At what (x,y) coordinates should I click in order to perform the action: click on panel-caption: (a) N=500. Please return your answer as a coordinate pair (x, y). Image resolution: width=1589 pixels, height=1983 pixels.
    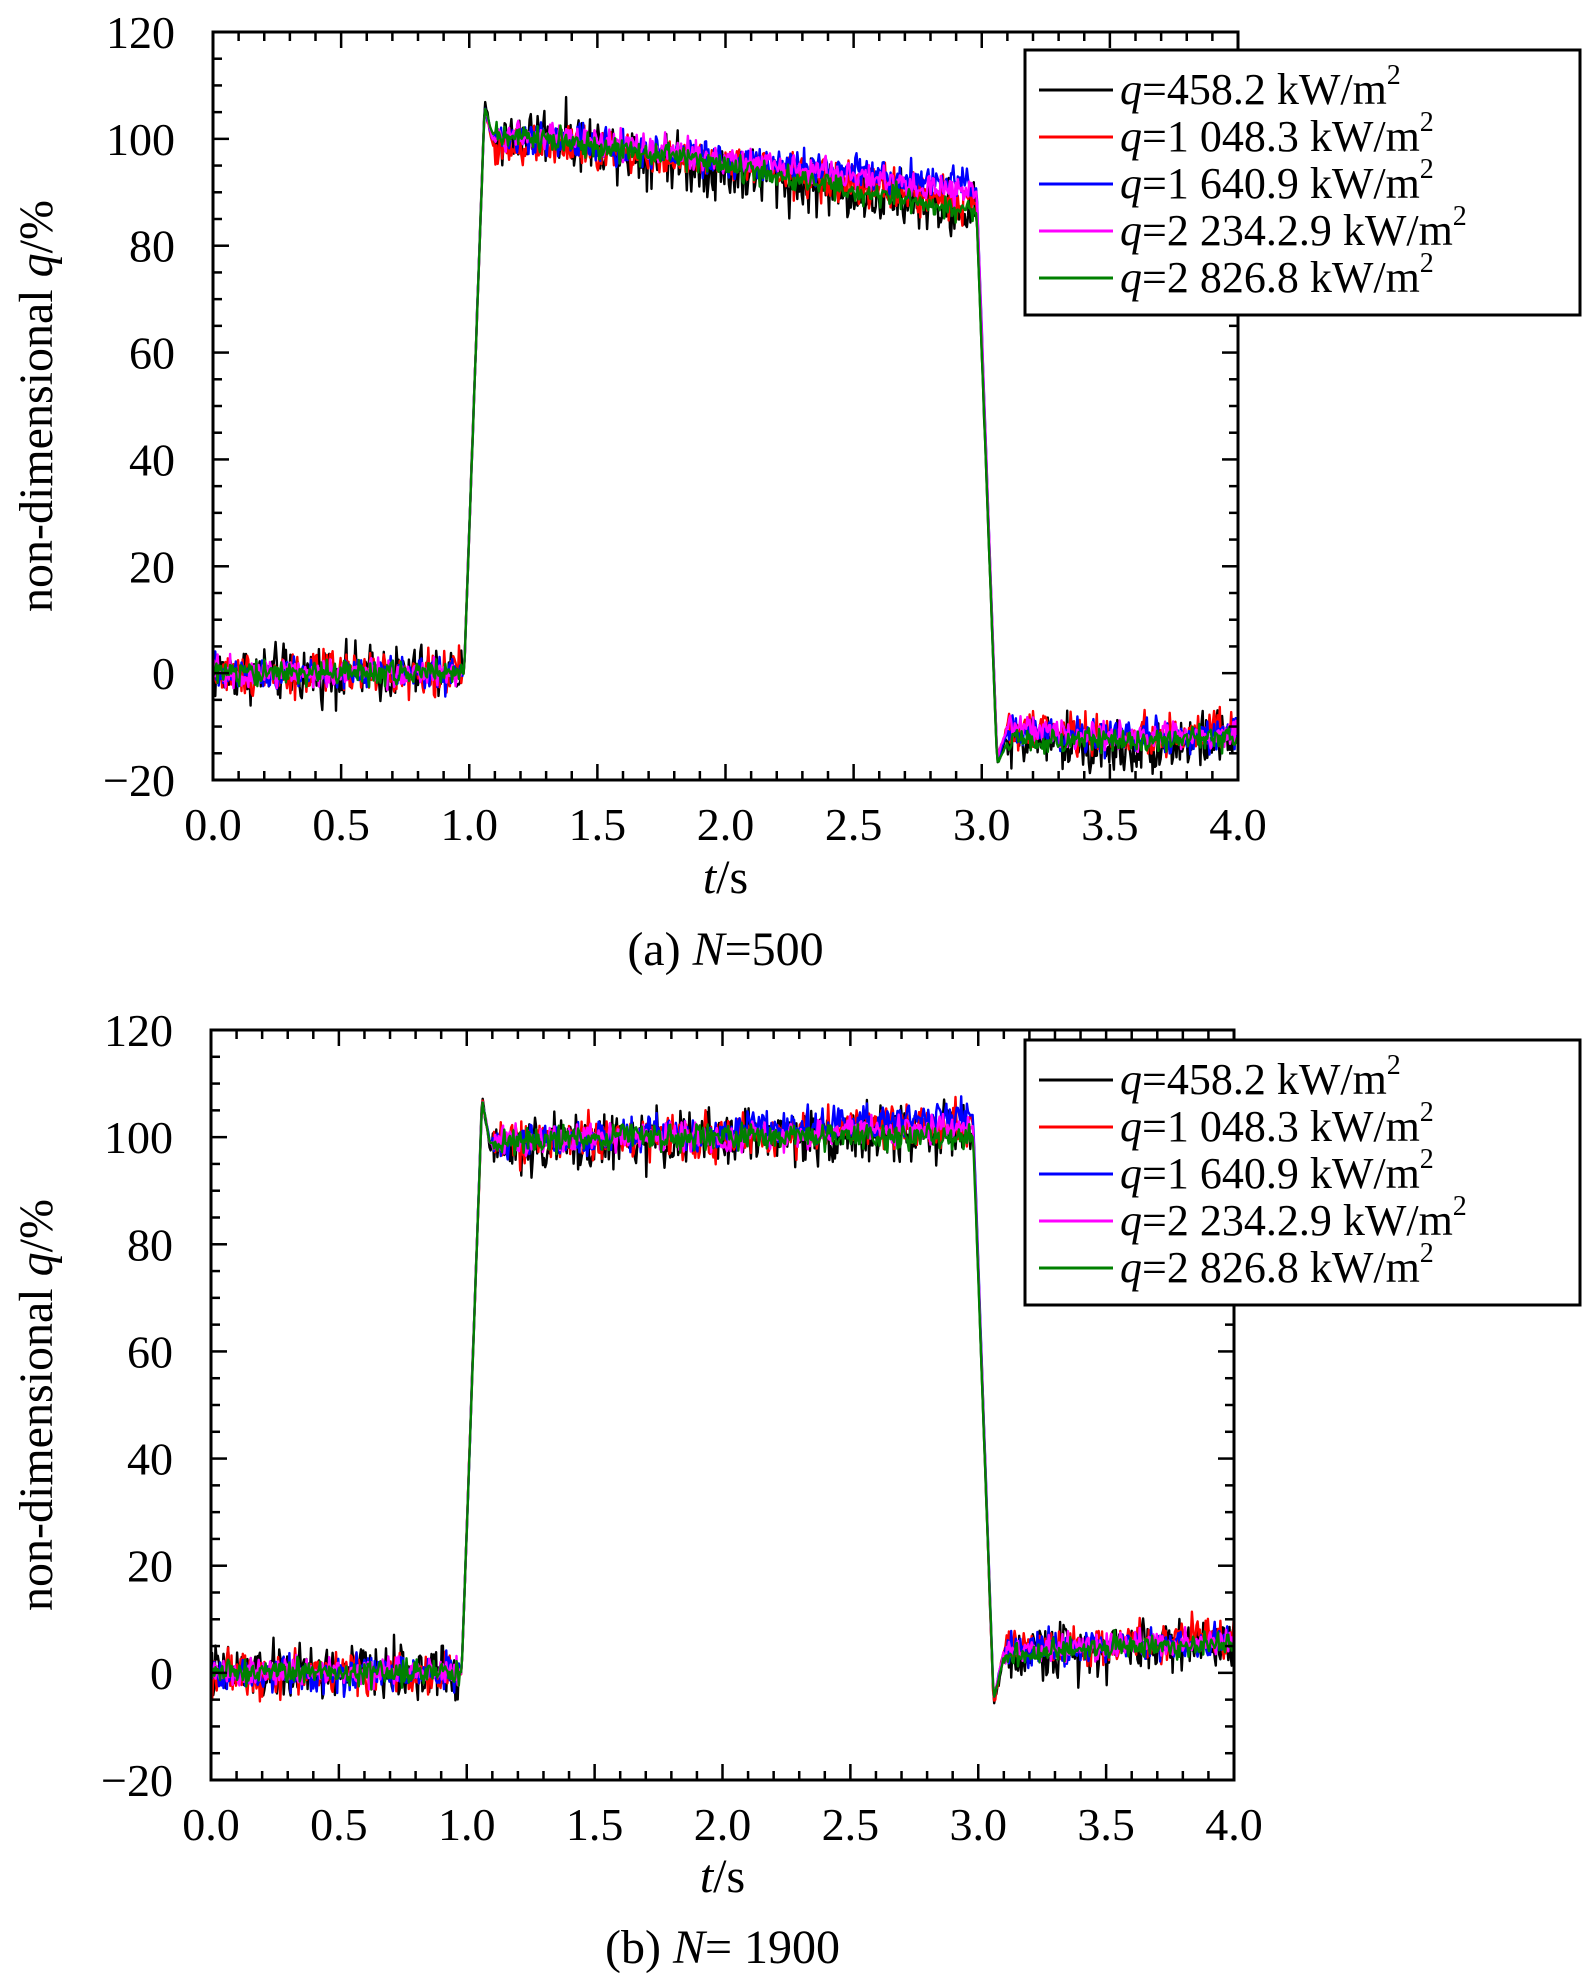
    Looking at the image, I should click on (725, 949).